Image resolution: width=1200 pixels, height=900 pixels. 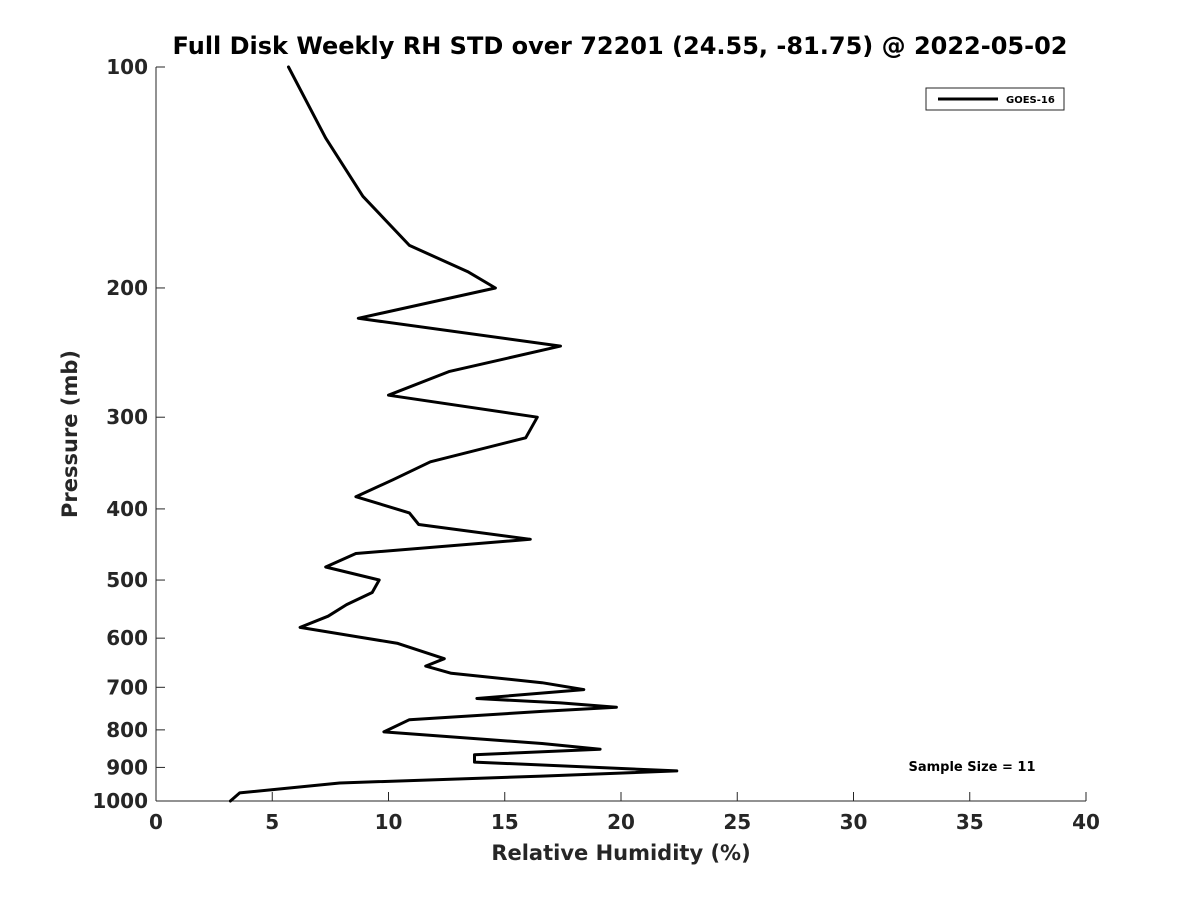 I want to click on y-axis-title: Pressure (mb), so click(x=70, y=434).